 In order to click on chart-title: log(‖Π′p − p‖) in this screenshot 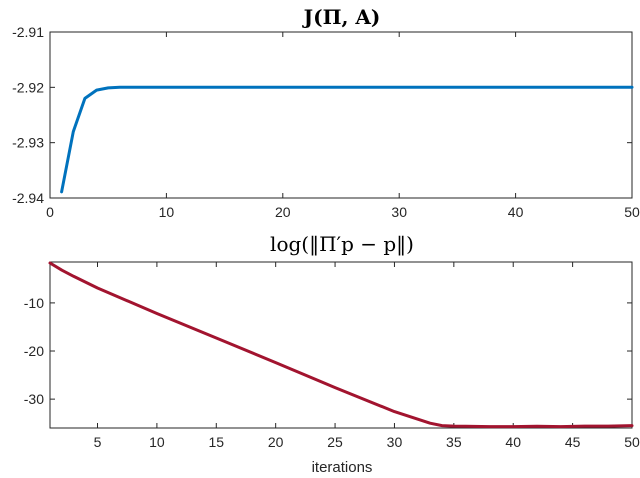, I will do `click(342, 244)`.